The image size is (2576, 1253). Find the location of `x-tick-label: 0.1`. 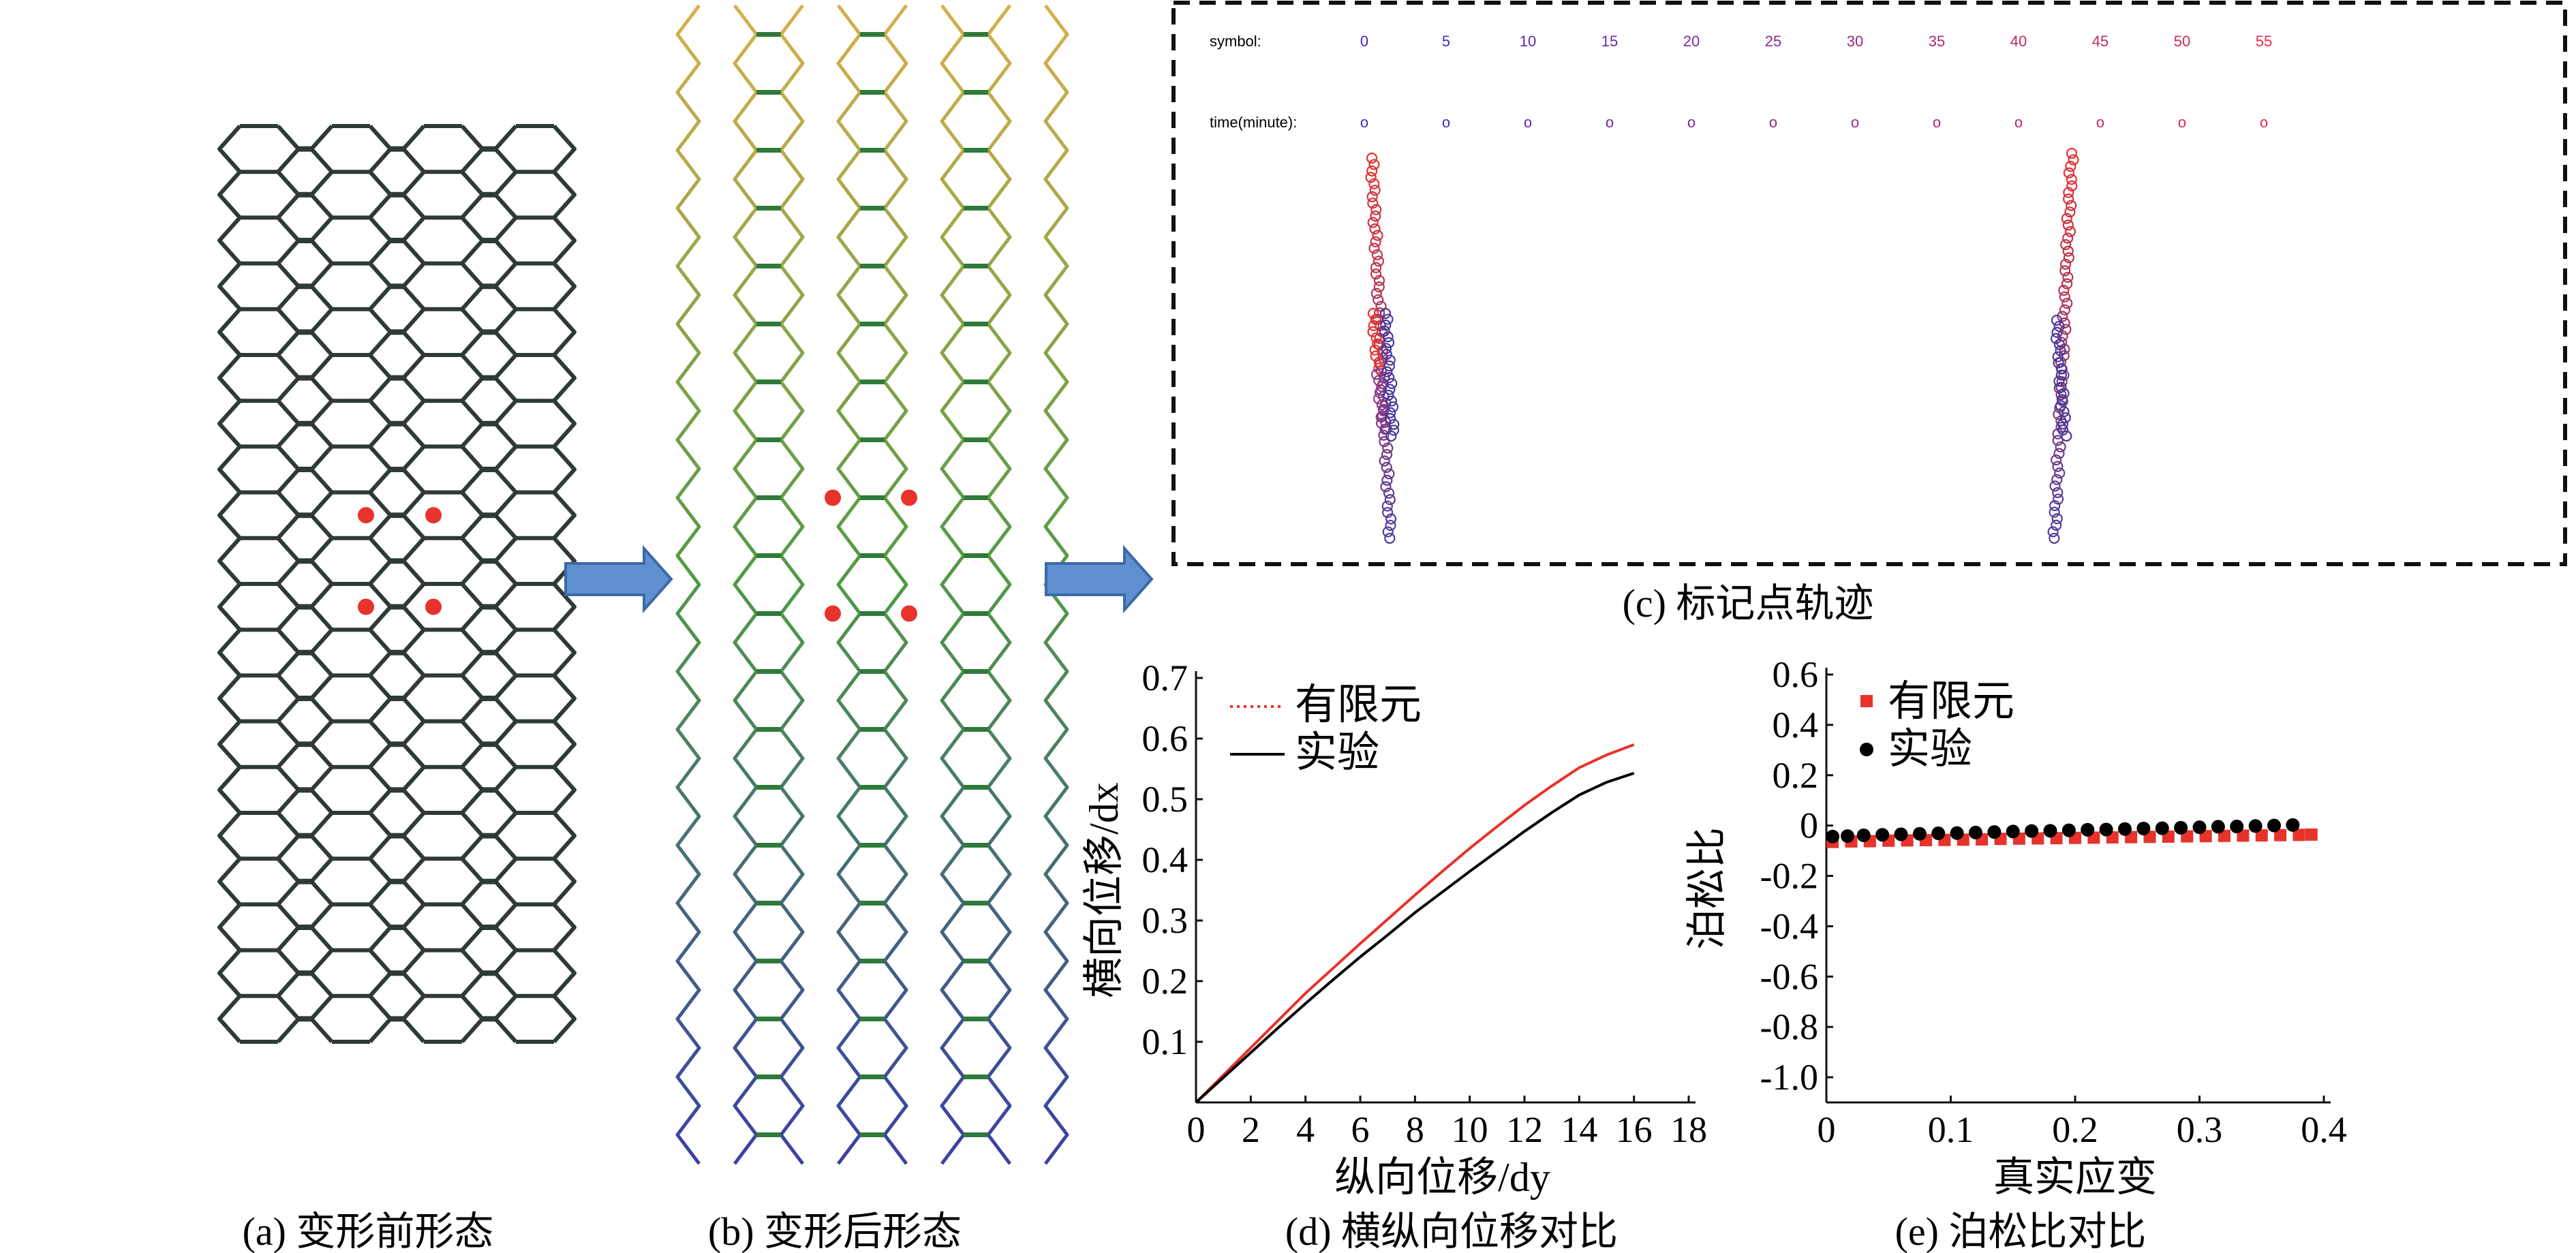

x-tick-label: 0.1 is located at coordinates (1951, 1129).